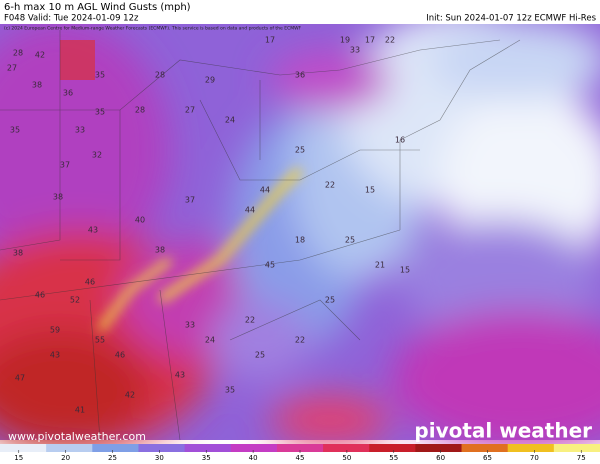 This screenshot has height=464, width=600. What do you see at coordinates (400, 140) in the screenshot?
I see `gust-value: 16` at bounding box center [400, 140].